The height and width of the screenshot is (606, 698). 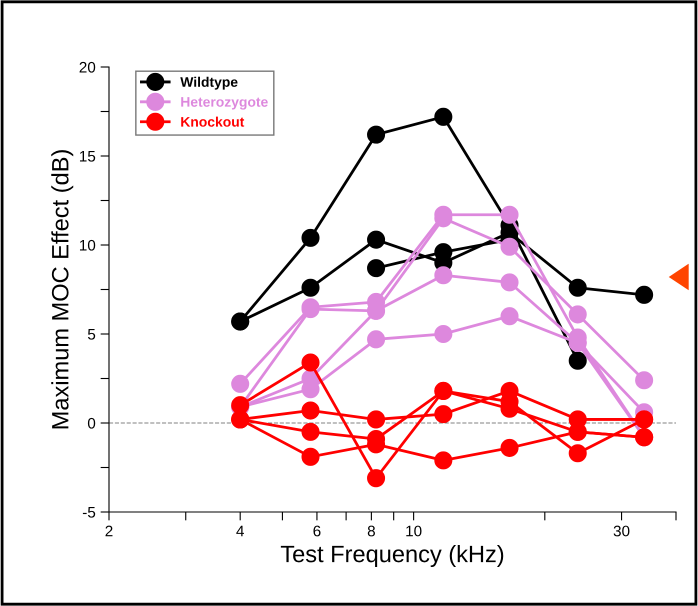 What do you see at coordinates (88, 156) in the screenshot?
I see `y-tick-label: 15` at bounding box center [88, 156].